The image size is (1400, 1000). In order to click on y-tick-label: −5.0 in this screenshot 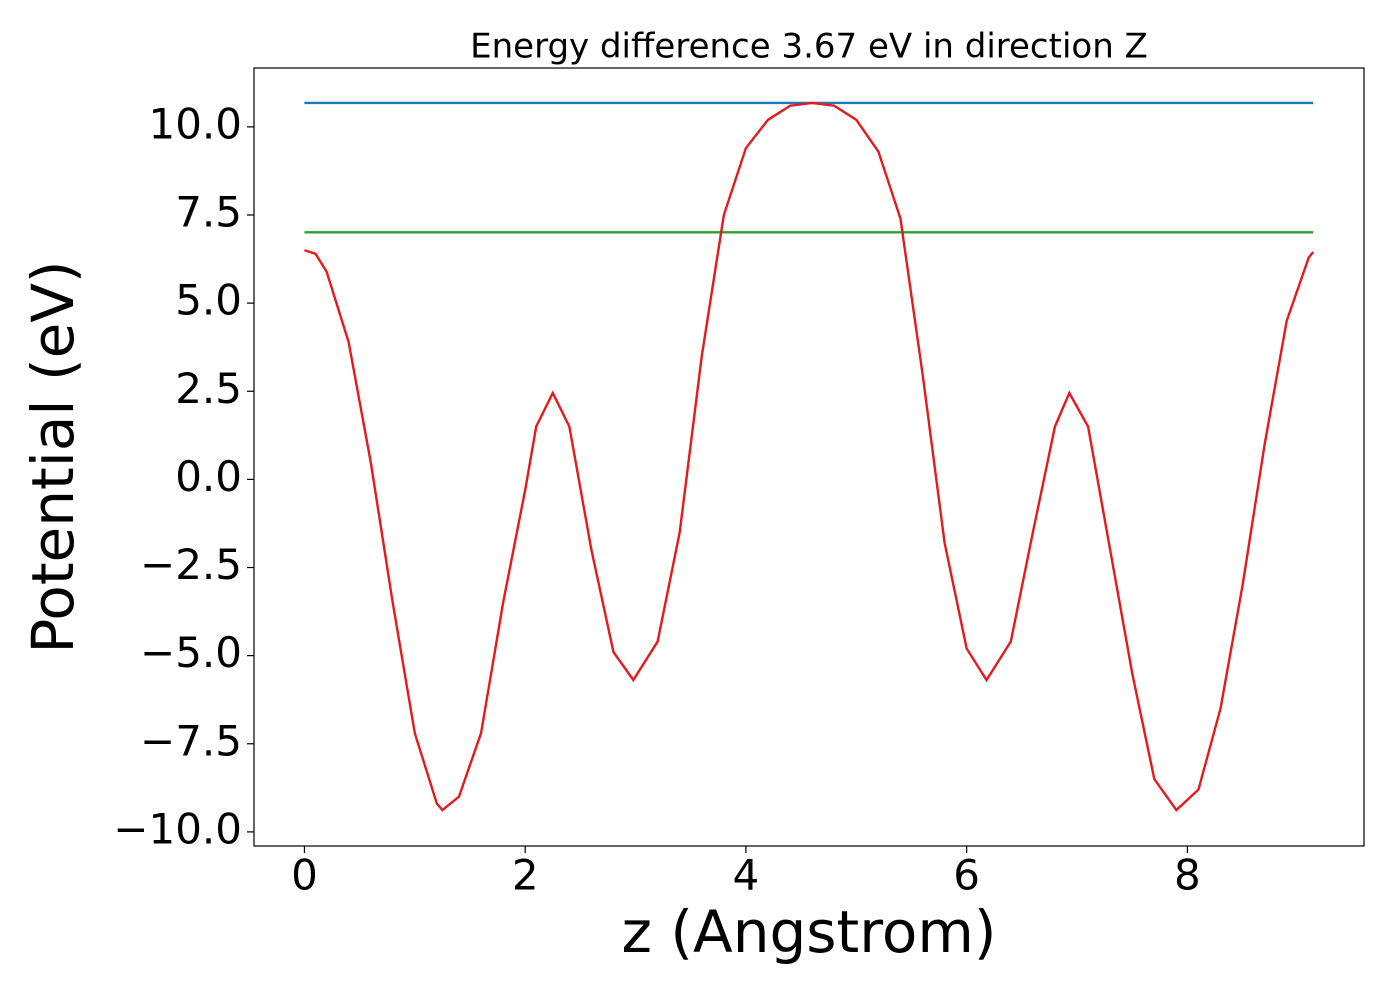, I will do `click(191, 652)`.